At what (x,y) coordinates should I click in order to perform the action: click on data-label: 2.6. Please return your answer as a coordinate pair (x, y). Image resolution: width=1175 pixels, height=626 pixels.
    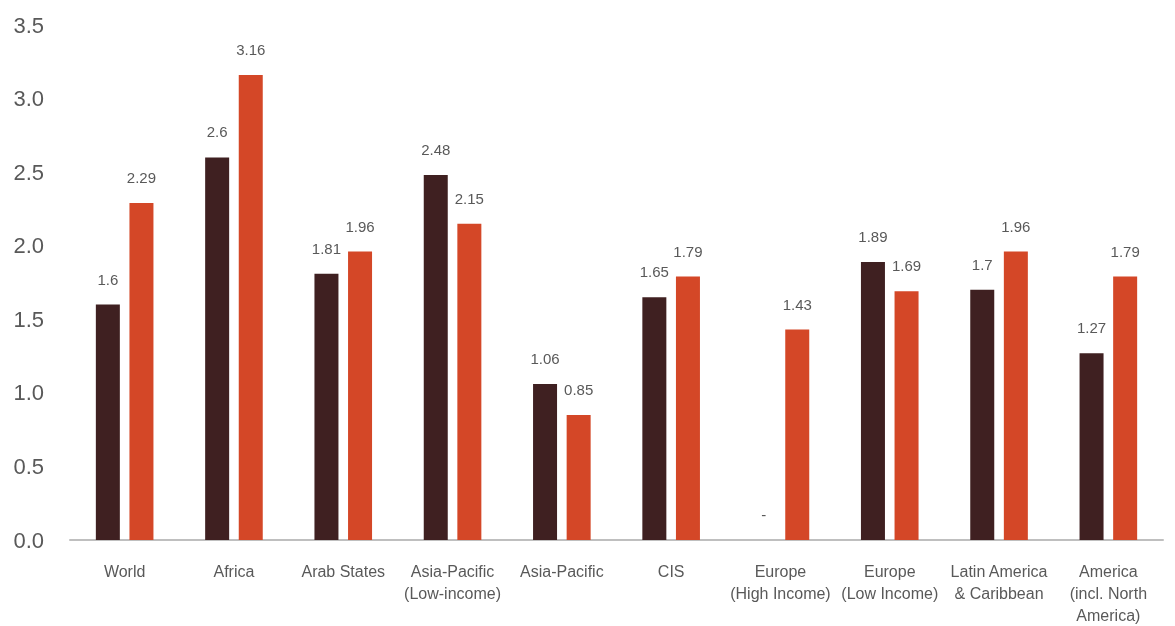
    Looking at the image, I should click on (217, 132).